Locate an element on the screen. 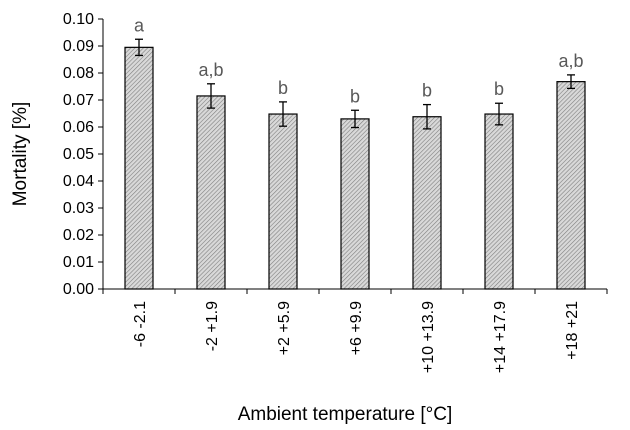 This screenshot has height=430, width=630. category-label: +10 +13.9 is located at coordinates (428, 337).